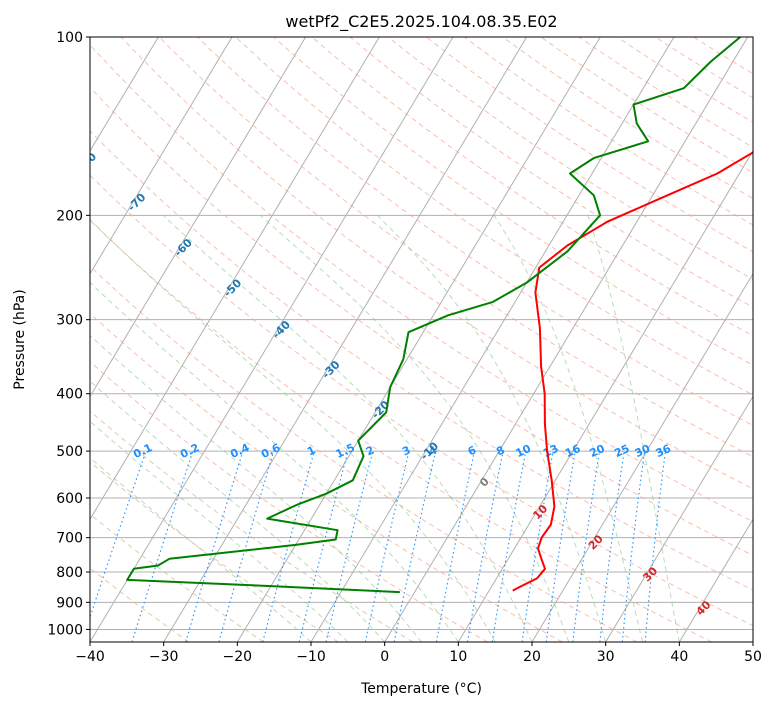  Describe the element at coordinates (69, 499) in the screenshot. I see `y-tick-label: 600` at that location.